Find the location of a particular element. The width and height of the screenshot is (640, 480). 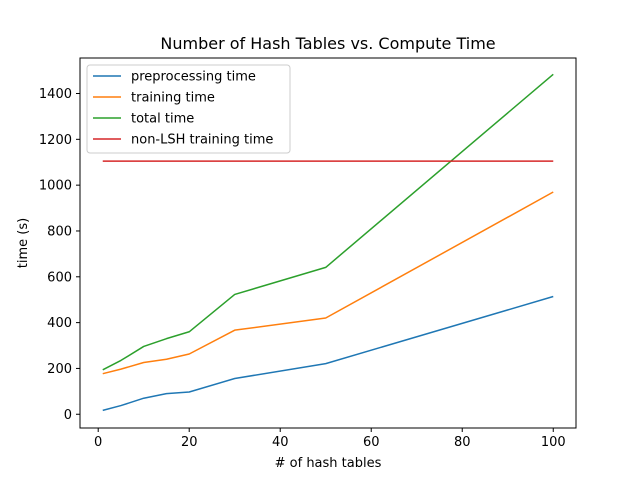

chart-title: Number of Hash Tables vs. Compute Time is located at coordinates (327, 43).